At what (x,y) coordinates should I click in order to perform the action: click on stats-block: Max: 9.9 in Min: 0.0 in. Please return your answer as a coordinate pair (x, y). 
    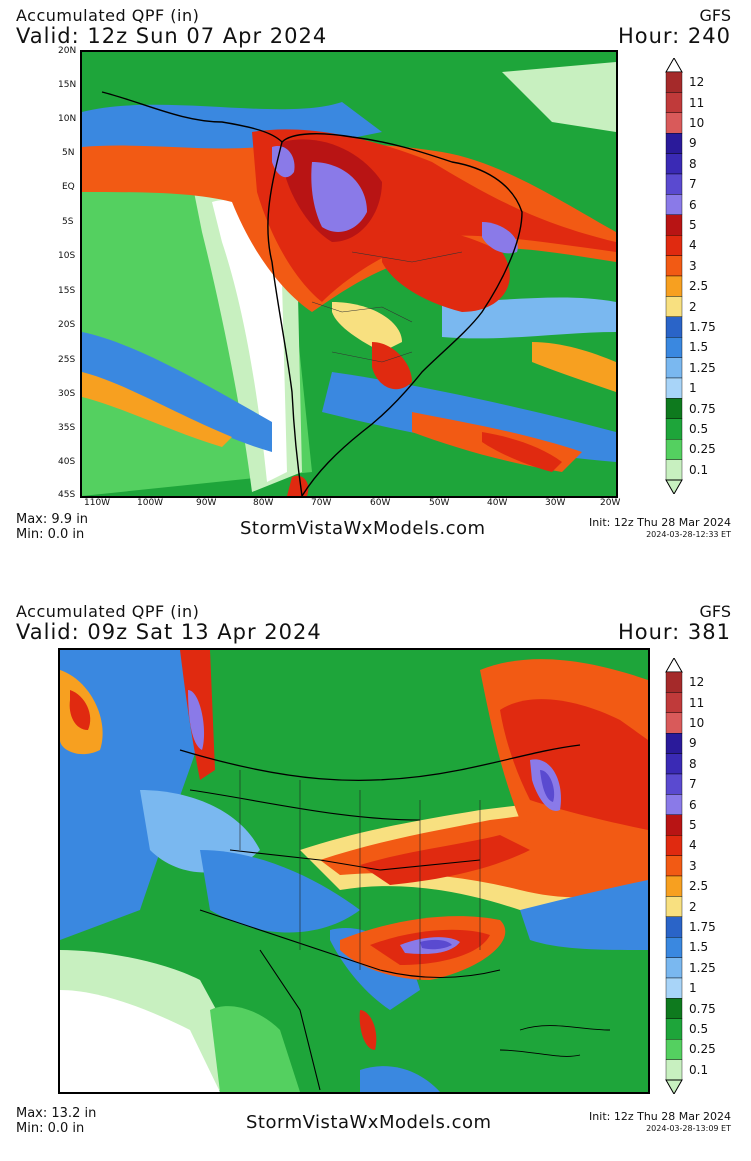
    Looking at the image, I should click on (52, 527).